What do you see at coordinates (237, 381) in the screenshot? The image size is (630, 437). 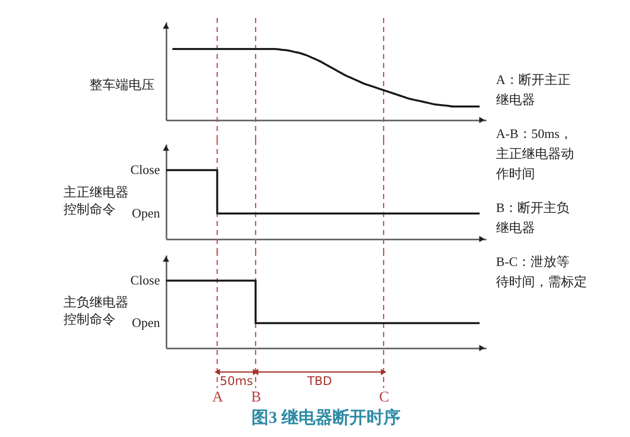 I see `text: 50ms` at bounding box center [237, 381].